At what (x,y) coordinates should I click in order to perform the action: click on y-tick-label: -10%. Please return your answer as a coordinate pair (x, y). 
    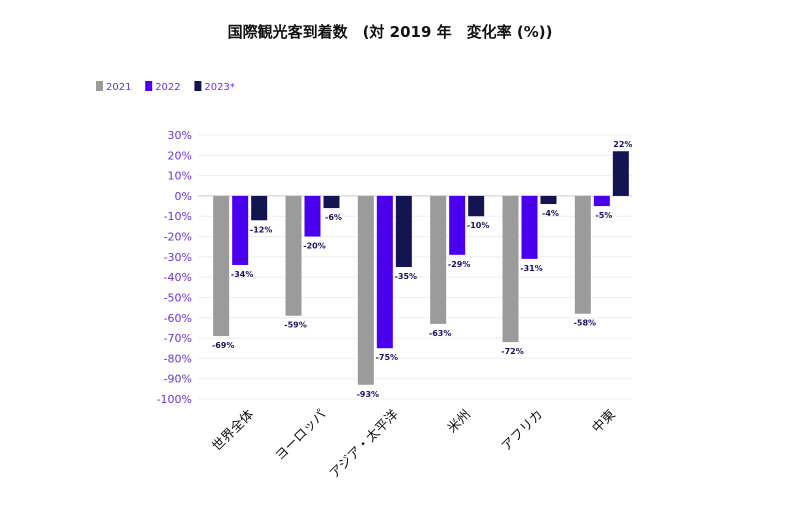
    Looking at the image, I should click on (178, 216).